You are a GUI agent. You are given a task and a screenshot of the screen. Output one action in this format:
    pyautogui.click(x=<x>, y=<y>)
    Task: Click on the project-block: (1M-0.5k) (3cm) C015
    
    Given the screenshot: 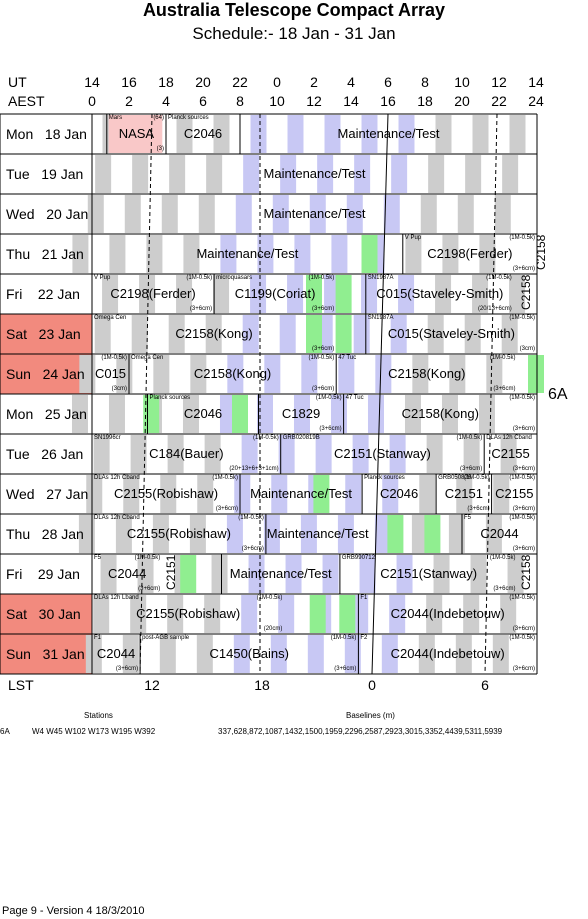 What is the action you would take?
    pyautogui.click(x=110, y=374)
    